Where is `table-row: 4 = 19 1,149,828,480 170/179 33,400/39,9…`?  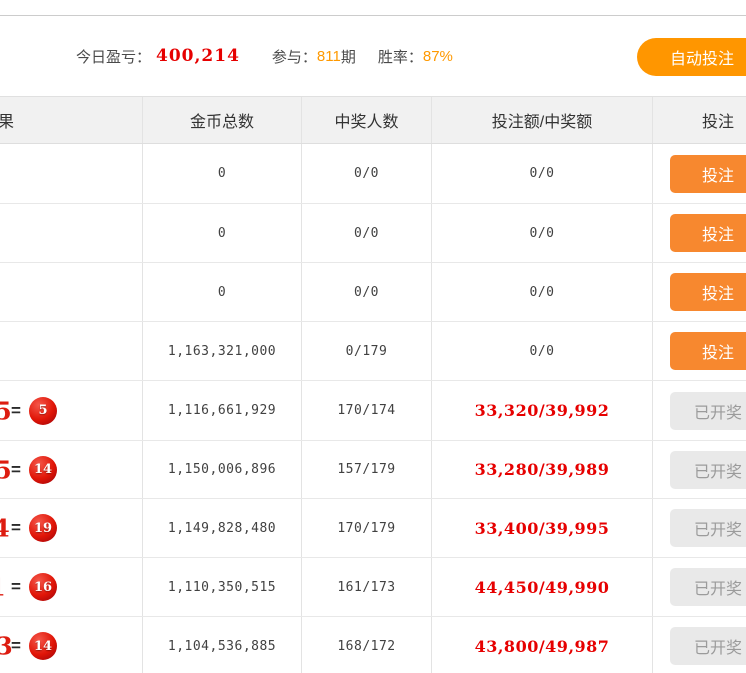
table-row: 4 = 19 1,149,828,480 170/179 33,400/39,9… is located at coordinates (373, 528).